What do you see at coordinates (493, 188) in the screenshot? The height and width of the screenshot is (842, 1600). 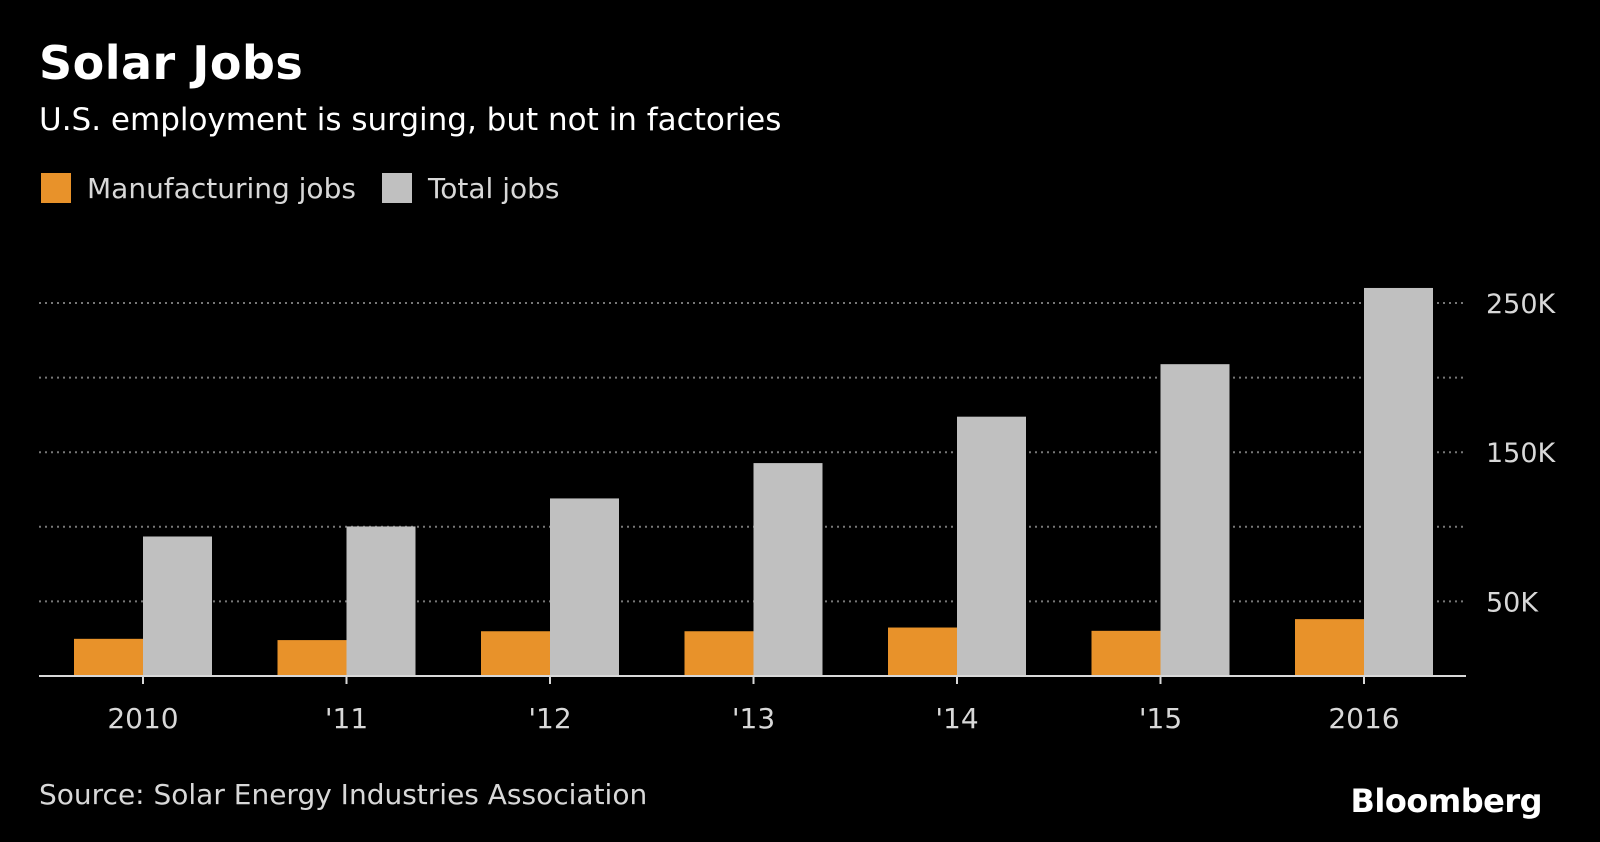 I see `legend-label-total: Total jobs` at bounding box center [493, 188].